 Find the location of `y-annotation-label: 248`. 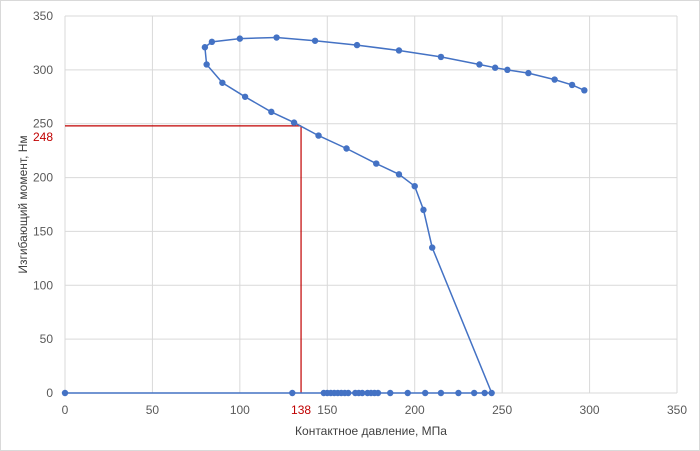

y-annotation-label: 248 is located at coordinates (43, 137).